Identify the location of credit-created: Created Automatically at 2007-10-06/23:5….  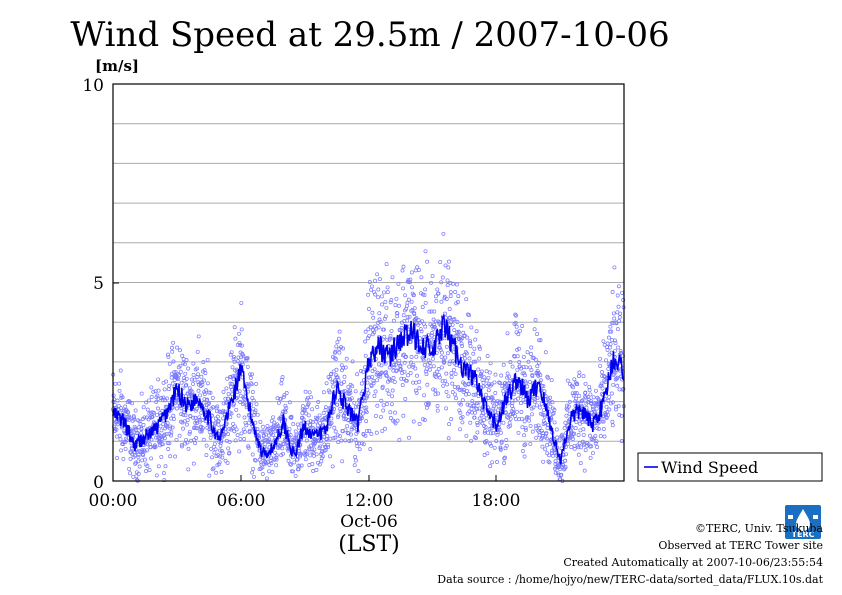
(693, 562).